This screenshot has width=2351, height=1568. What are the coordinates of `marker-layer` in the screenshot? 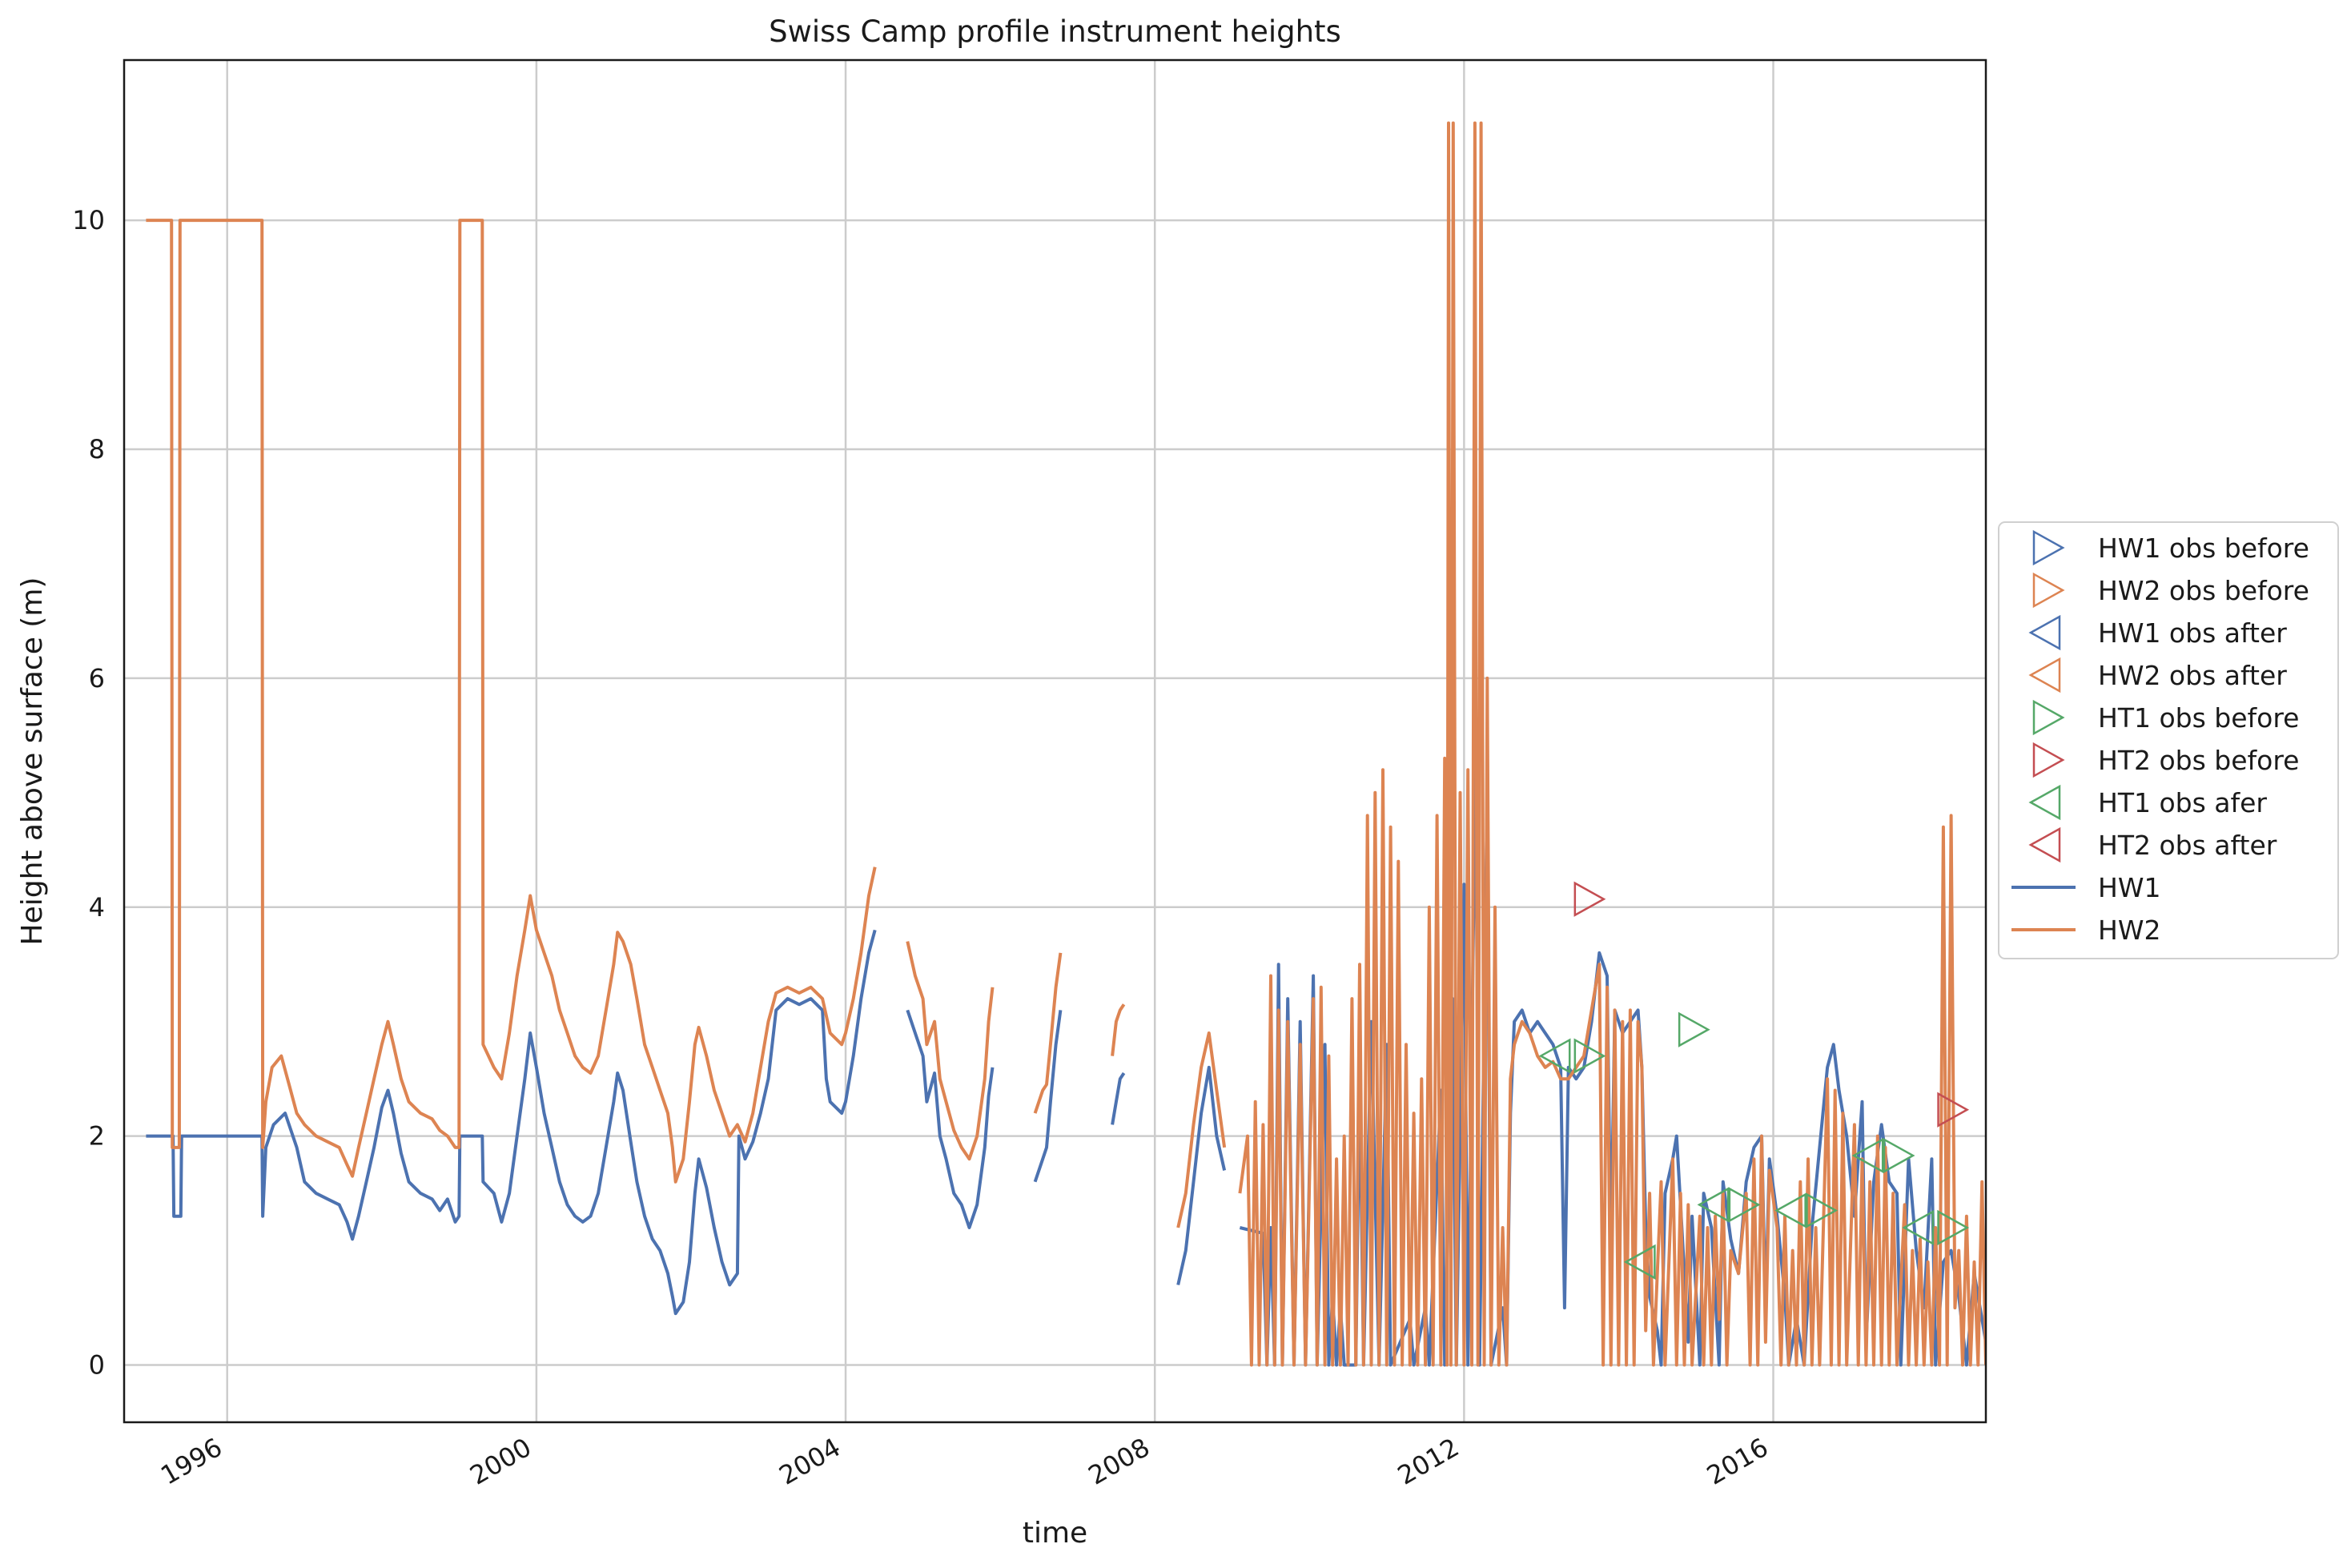 It's located at (1754, 1081).